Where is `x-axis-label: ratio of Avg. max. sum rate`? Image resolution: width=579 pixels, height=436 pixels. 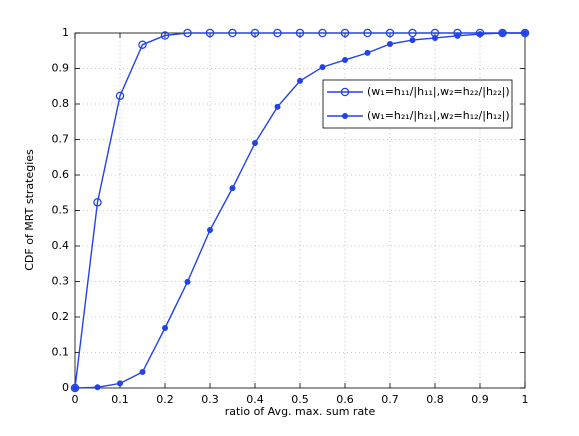 x-axis-label: ratio of Avg. max. sum rate is located at coordinates (300, 411).